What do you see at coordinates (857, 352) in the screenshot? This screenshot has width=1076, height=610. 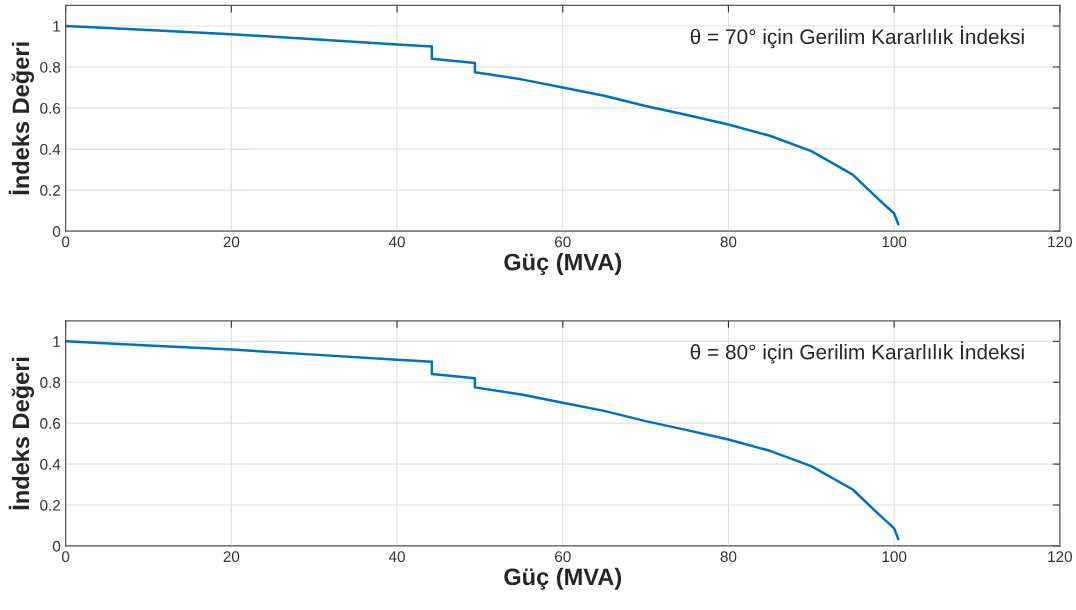 I see `annotation: θ = 80° için Gerilim Kararlılık İndeksi` at bounding box center [857, 352].